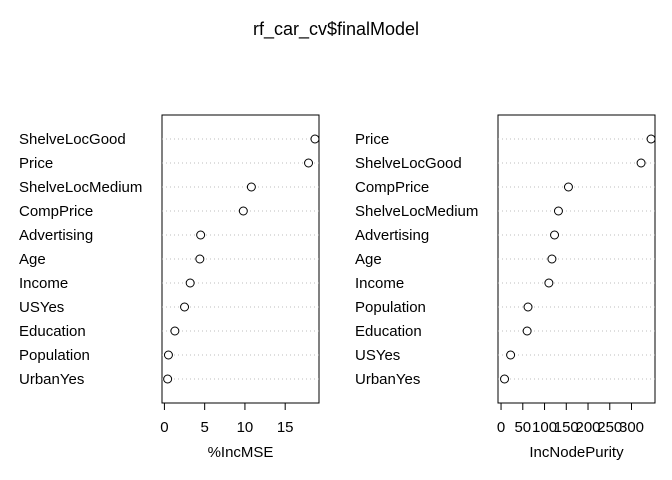 Image resolution: width=672 pixels, height=480 pixels. I want to click on panel-1-row-label: ShelveLocMedium, so click(416, 211).